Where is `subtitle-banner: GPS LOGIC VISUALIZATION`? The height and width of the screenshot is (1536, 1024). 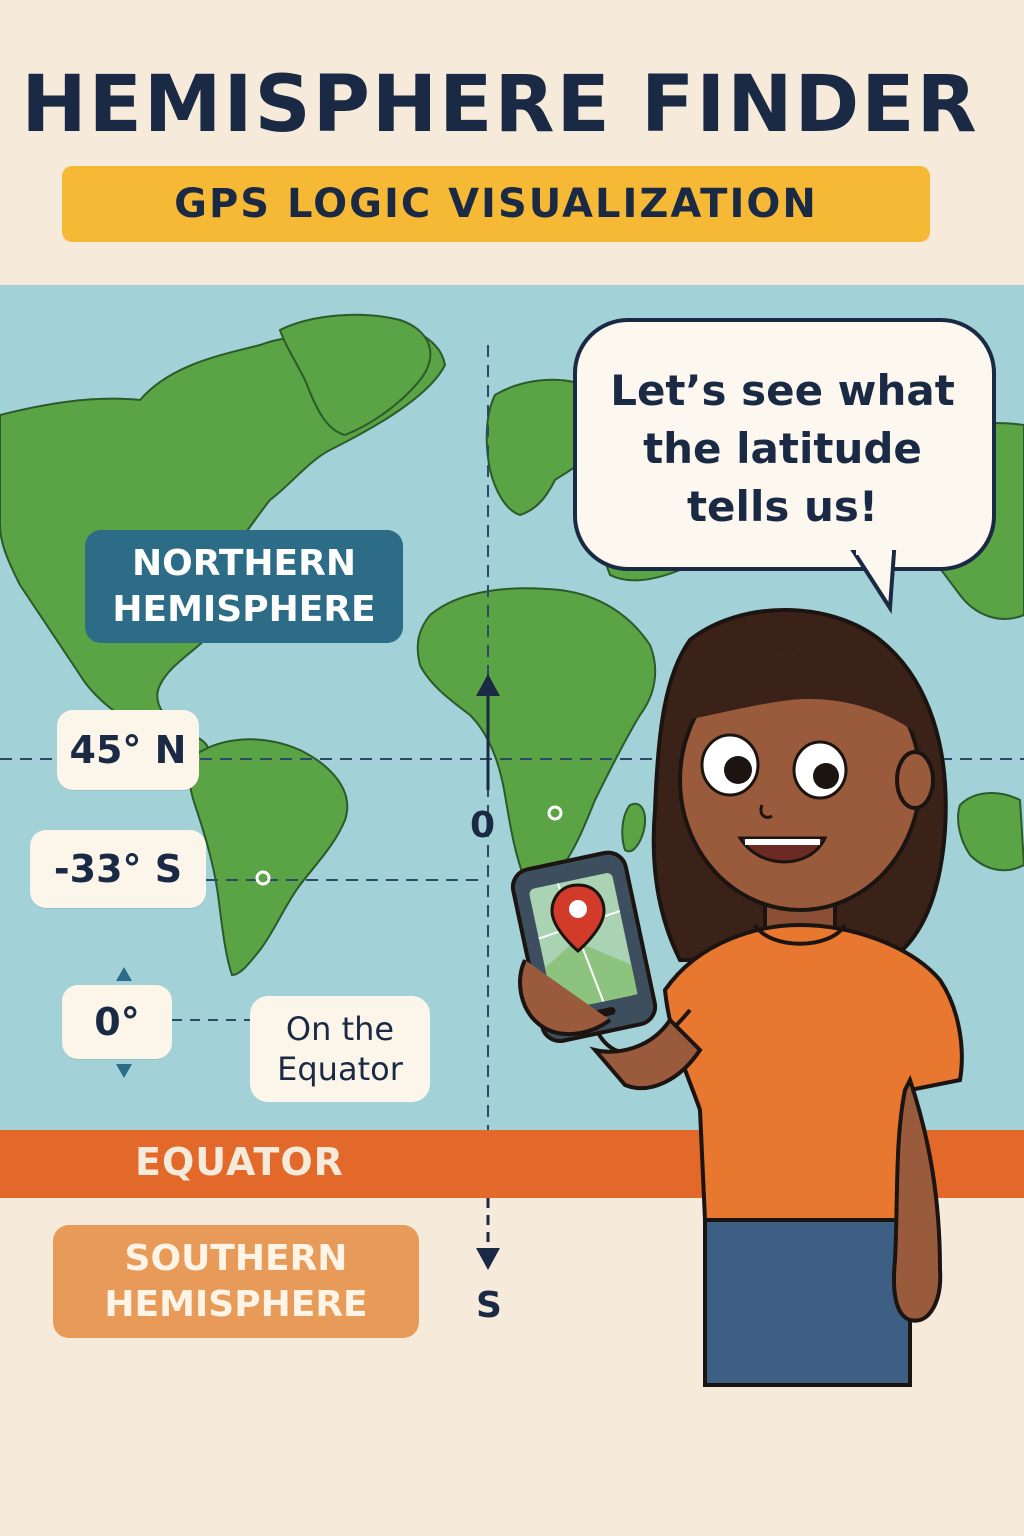
subtitle-banner: GPS LOGIC VISUALIZATION is located at coordinates (496, 204).